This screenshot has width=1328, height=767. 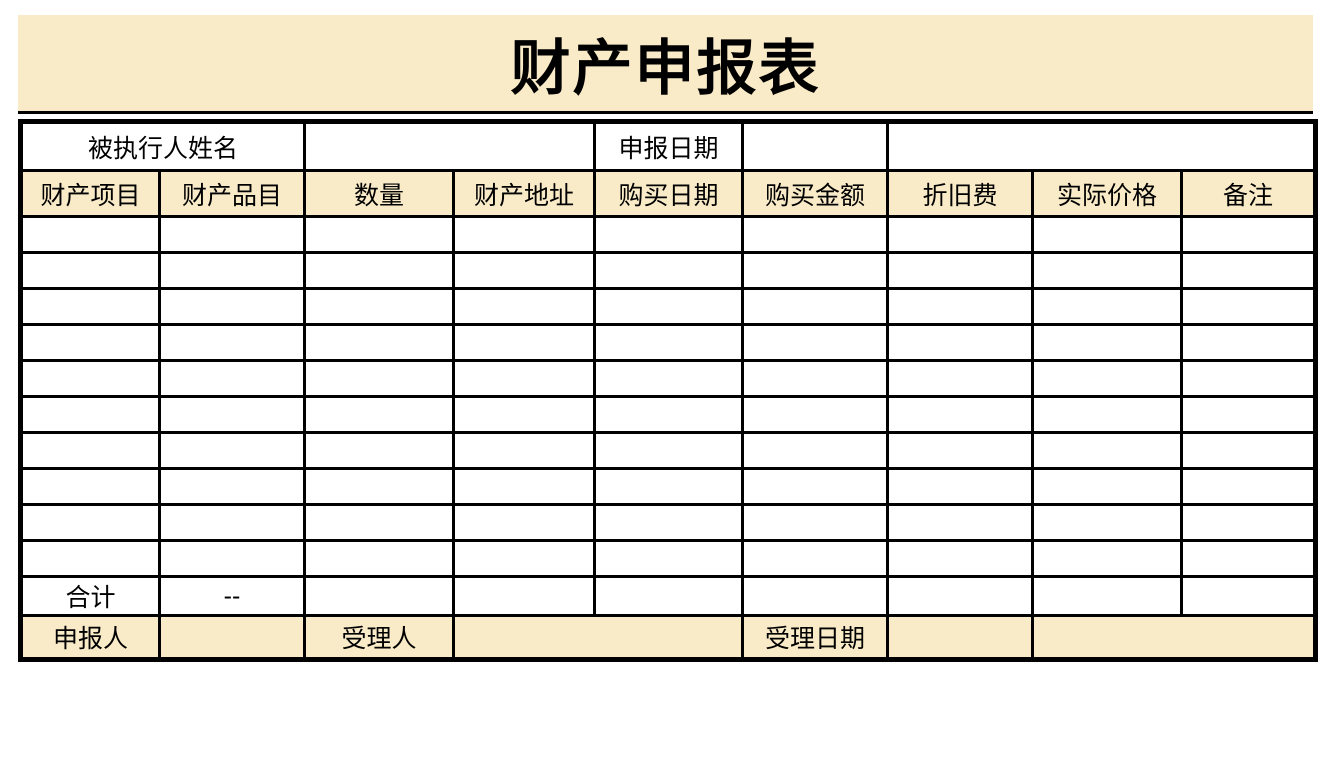 What do you see at coordinates (598, 637) in the screenshot?
I see `acceptor-input` at bounding box center [598, 637].